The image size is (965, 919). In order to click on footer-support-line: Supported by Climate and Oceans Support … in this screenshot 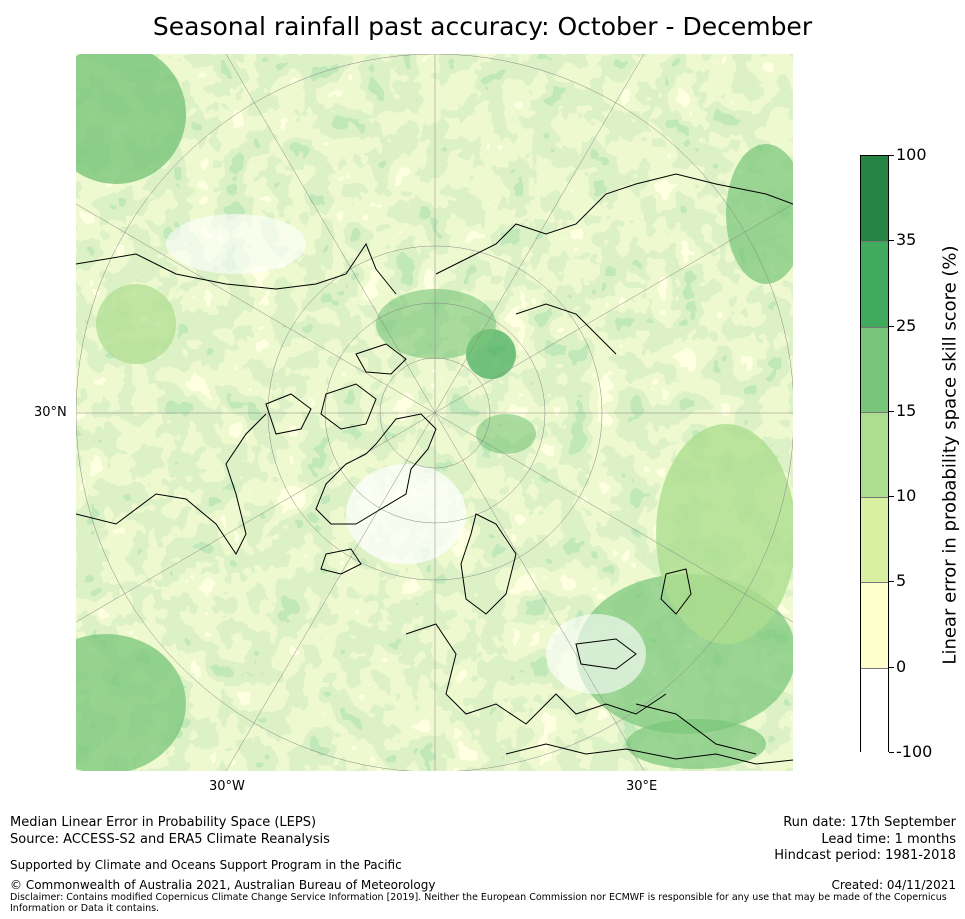, I will do `click(206, 865)`.